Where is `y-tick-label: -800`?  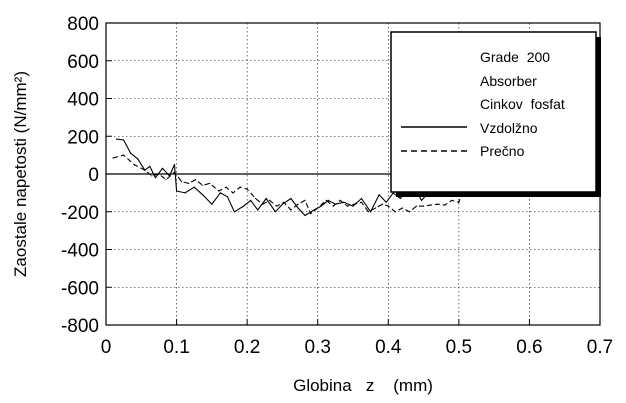 y-tick-label: -800 is located at coordinates (80, 326).